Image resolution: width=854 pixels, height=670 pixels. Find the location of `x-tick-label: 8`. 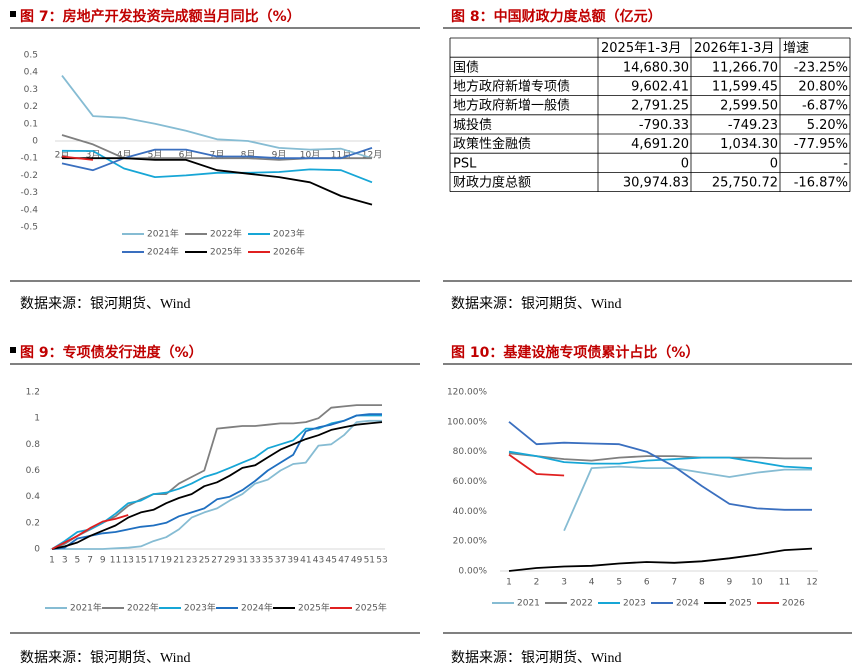

x-tick-label: 8 is located at coordinates (702, 583).